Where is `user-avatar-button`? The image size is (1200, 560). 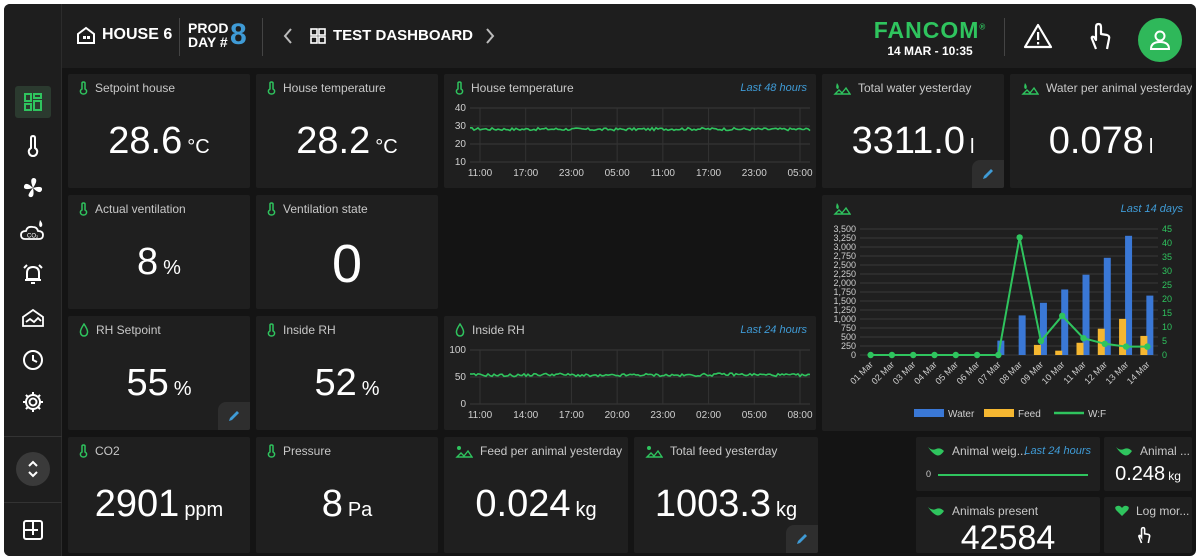 user-avatar-button is located at coordinates (1160, 40).